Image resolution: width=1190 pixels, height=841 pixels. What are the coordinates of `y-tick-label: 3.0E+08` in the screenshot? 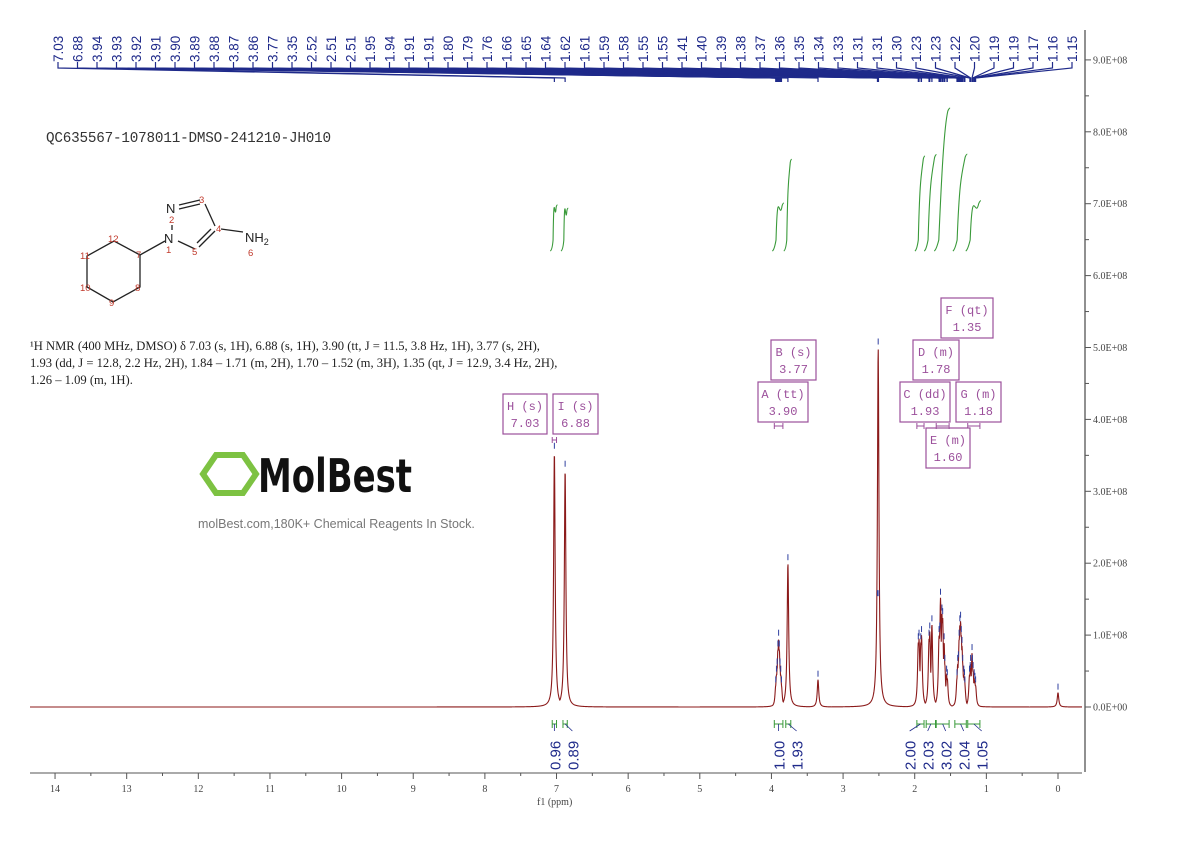 It's located at (1110, 492).